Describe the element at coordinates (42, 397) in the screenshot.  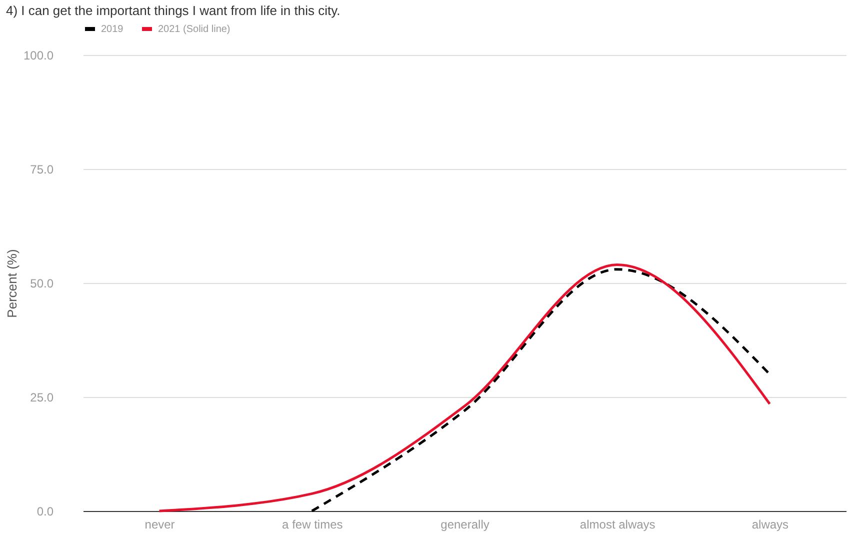
I see `y-tick-label: 25.0` at that location.